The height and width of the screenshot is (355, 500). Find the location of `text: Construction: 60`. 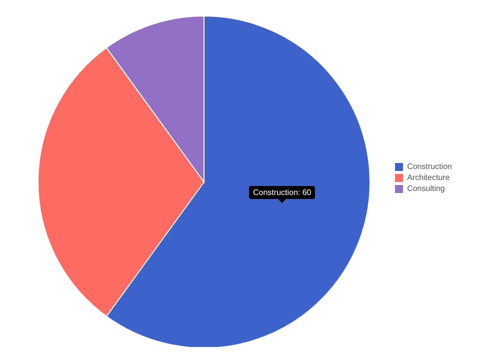

text: Construction: 60 is located at coordinates (282, 192).